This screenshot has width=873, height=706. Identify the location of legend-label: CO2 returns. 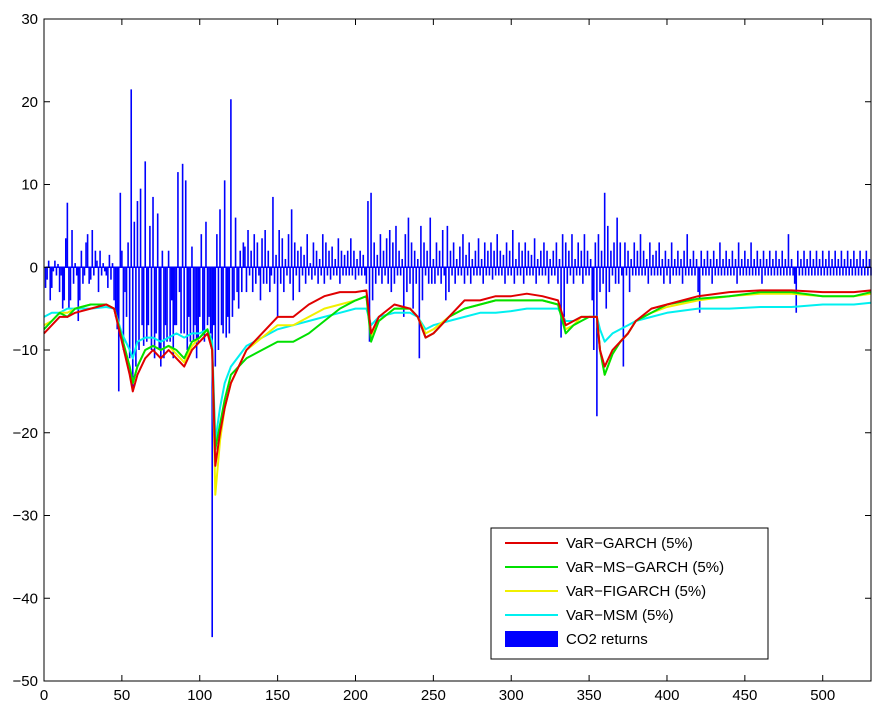
(607, 639).